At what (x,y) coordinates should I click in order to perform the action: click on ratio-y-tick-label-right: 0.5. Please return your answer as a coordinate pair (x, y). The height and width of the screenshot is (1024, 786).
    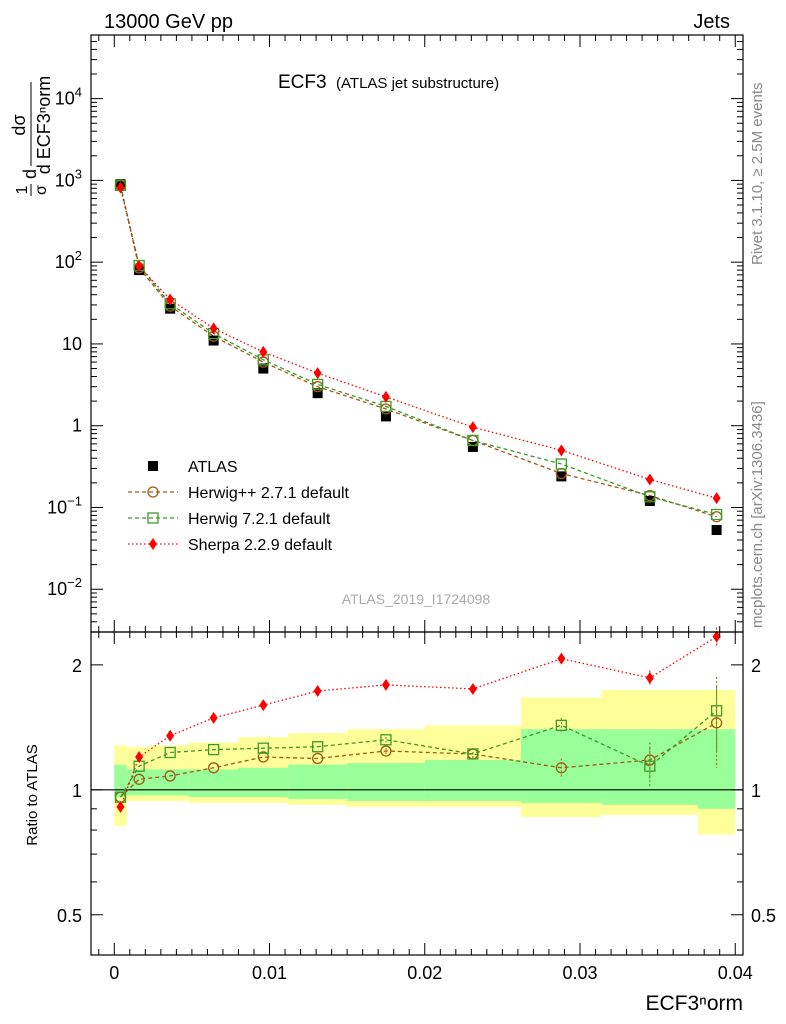
    Looking at the image, I should click on (763, 916).